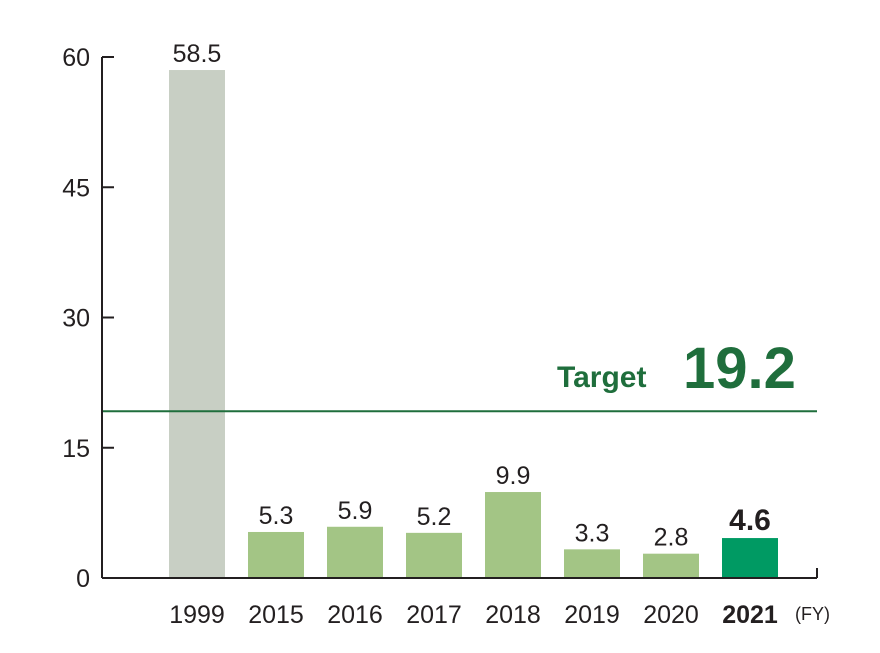 Image resolution: width=880 pixels, height=653 pixels. Describe the element at coordinates (671, 565) in the screenshot. I see `bar-2020` at that location.